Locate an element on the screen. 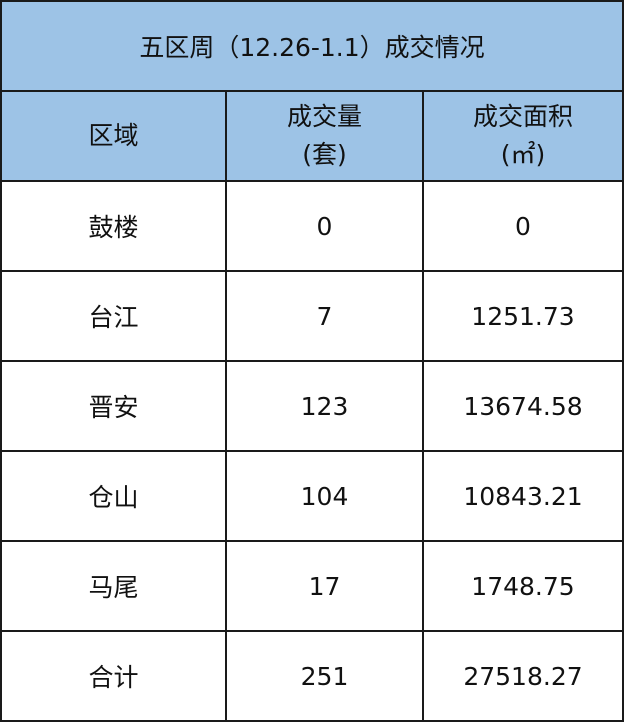  table-row: 仓山 104 10843.21 is located at coordinates (312, 496).